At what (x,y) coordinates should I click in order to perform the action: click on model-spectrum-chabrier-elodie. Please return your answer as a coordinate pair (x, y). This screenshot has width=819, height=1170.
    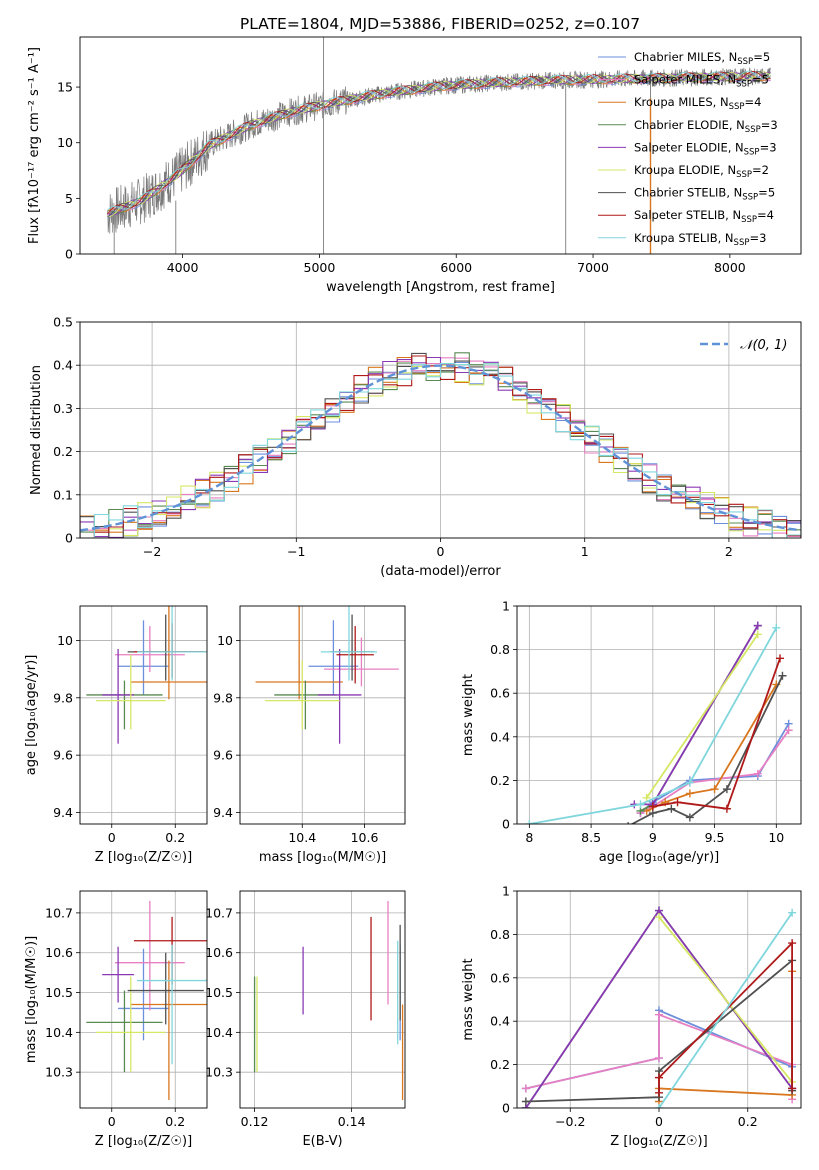
    Looking at the image, I should click on (439, 143).